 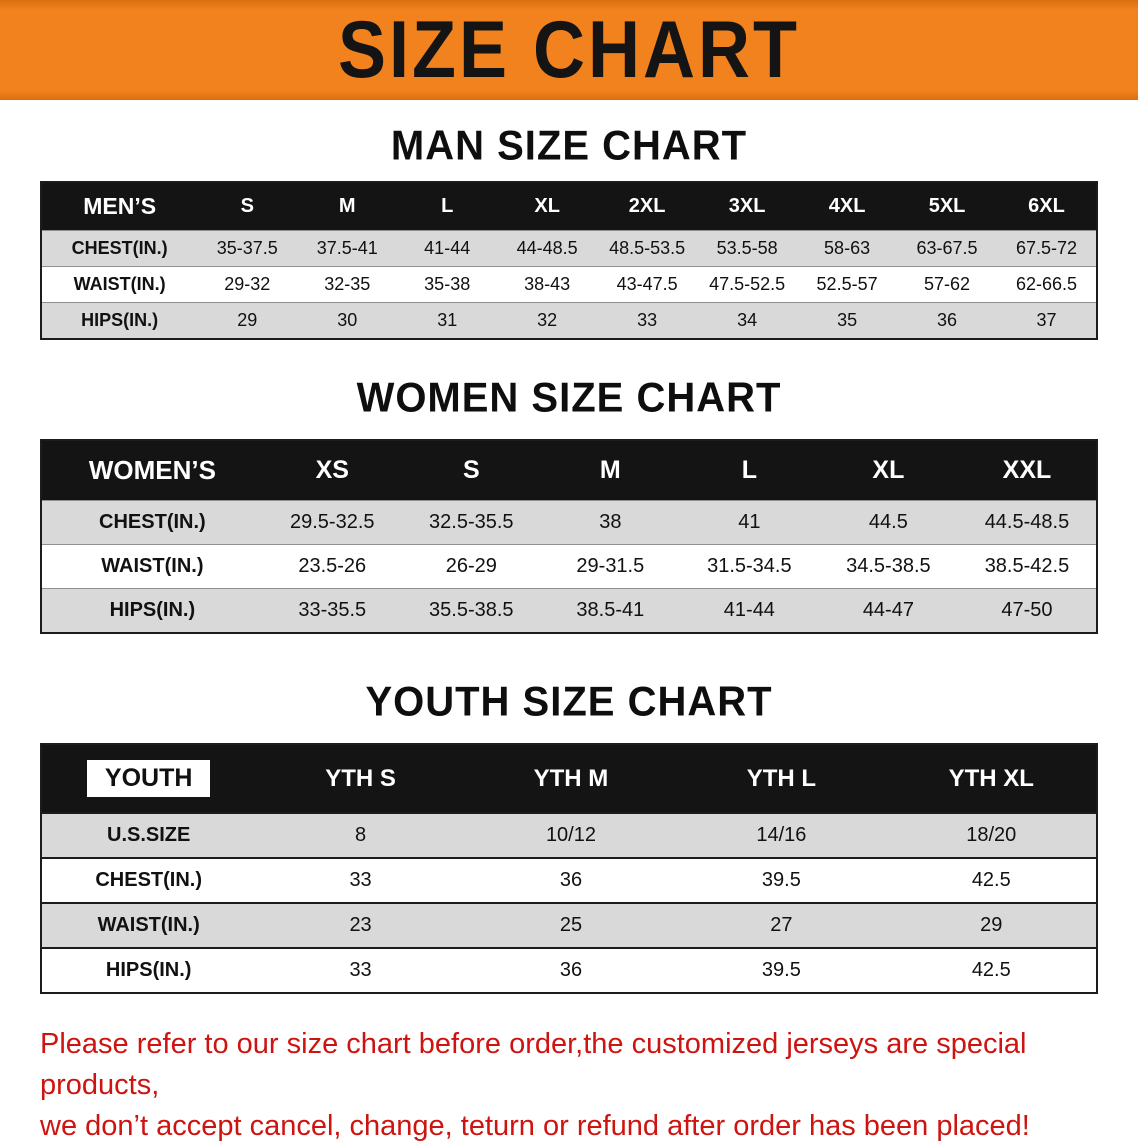 What do you see at coordinates (447, 284) in the screenshot?
I see `size-value-cell: 35-38` at bounding box center [447, 284].